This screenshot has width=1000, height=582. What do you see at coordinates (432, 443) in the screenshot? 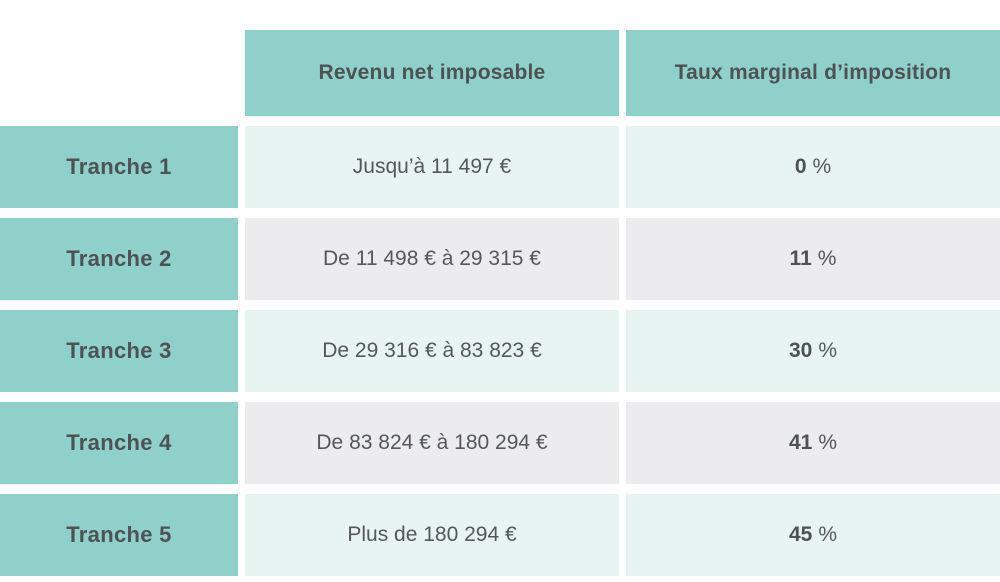
I see `income-cell: De 83 824 € à 180 294 €` at bounding box center [432, 443].